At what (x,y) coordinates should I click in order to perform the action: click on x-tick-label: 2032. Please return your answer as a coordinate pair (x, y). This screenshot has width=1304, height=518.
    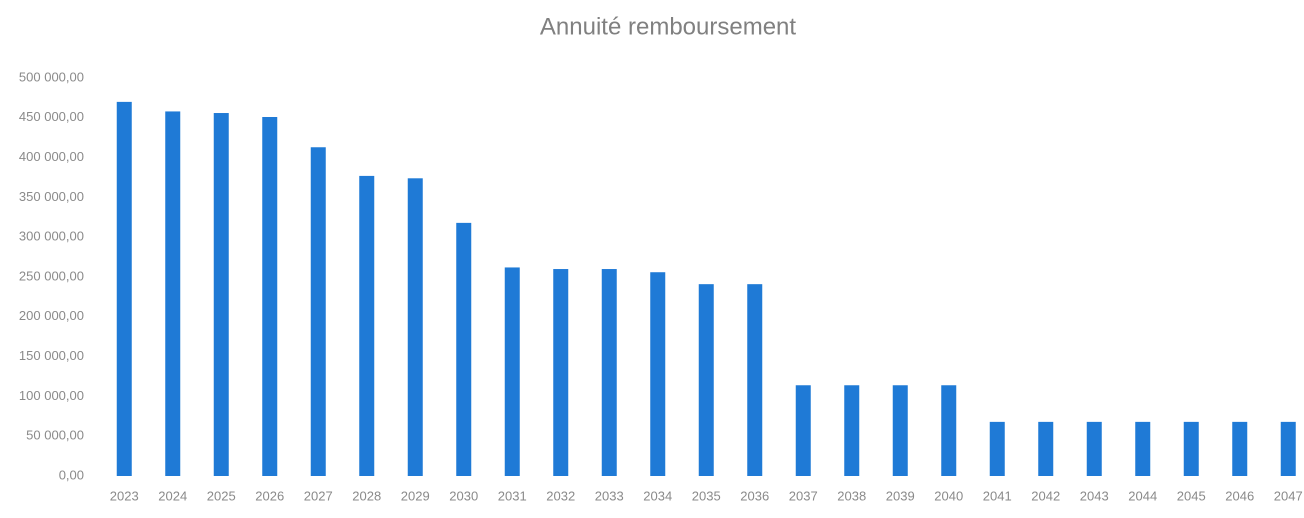
    Looking at the image, I should click on (560, 495).